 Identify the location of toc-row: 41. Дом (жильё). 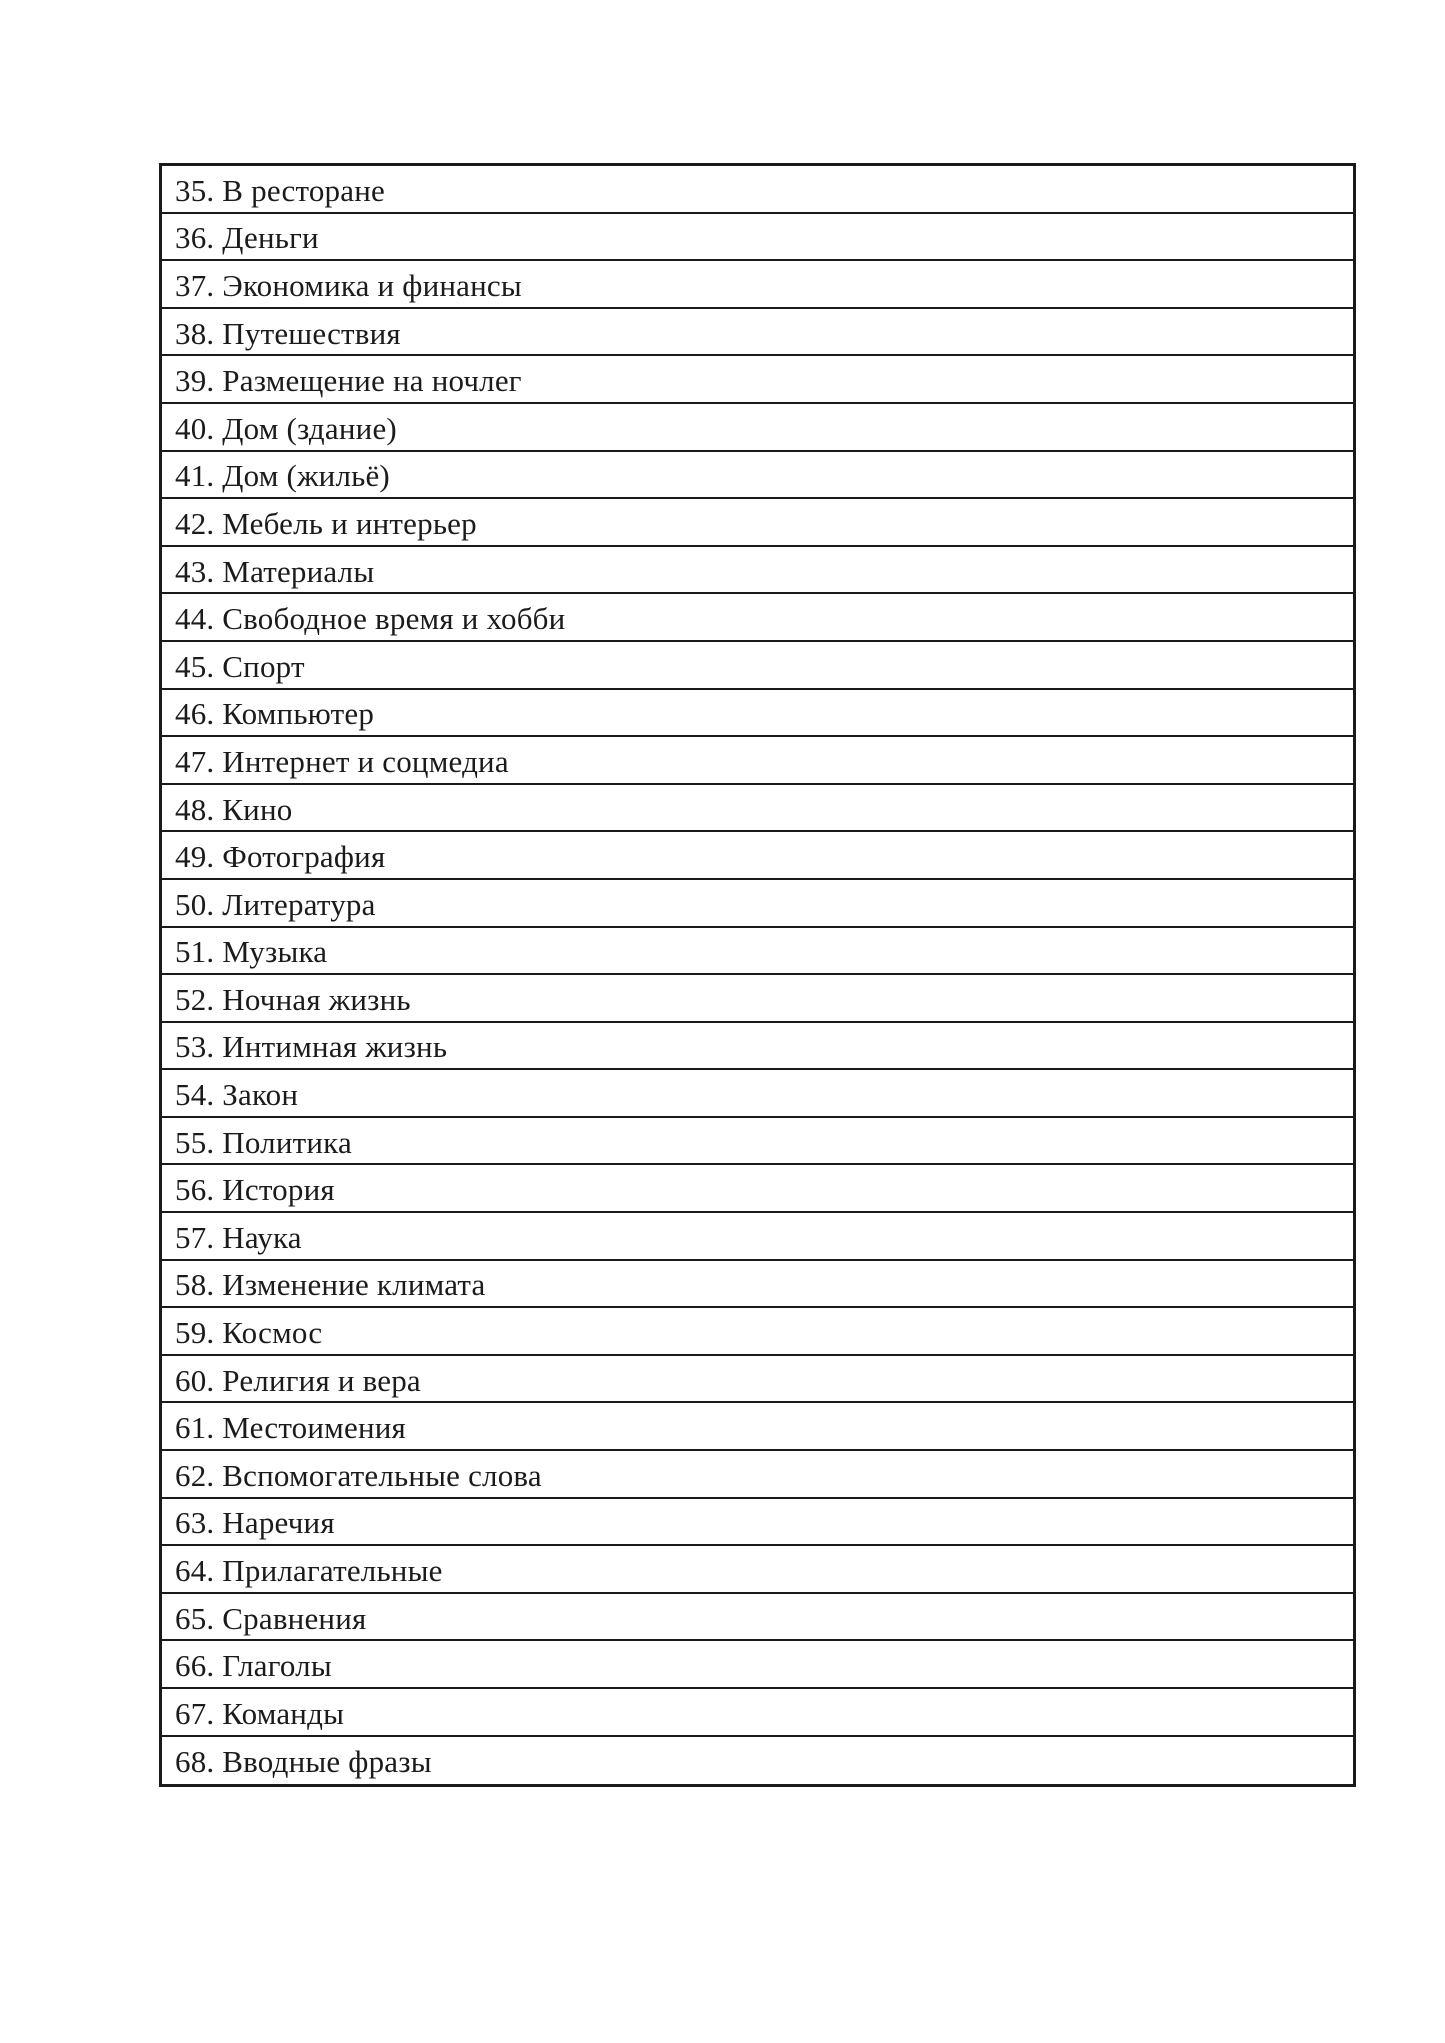
(757, 476).